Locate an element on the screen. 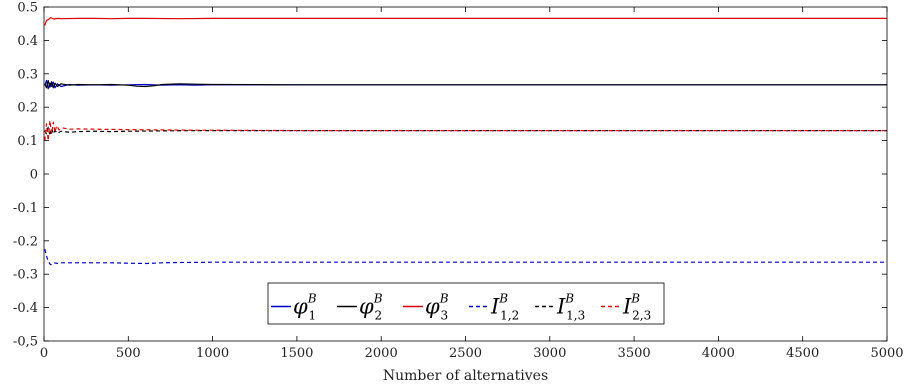 This screenshot has width=908, height=385. legend-box is located at coordinates (466, 303).